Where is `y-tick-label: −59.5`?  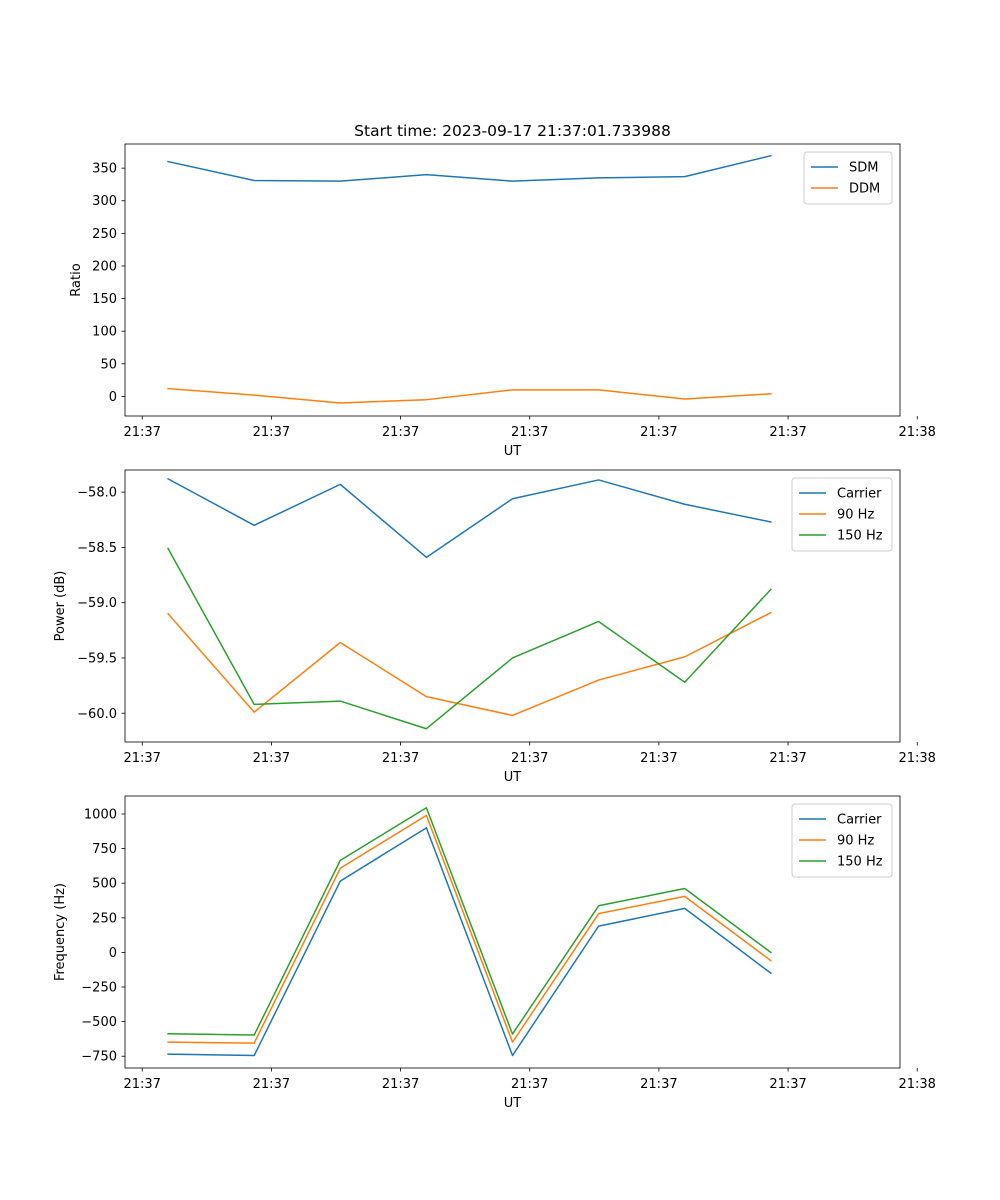 y-tick-label: −59.5 is located at coordinates (97, 658).